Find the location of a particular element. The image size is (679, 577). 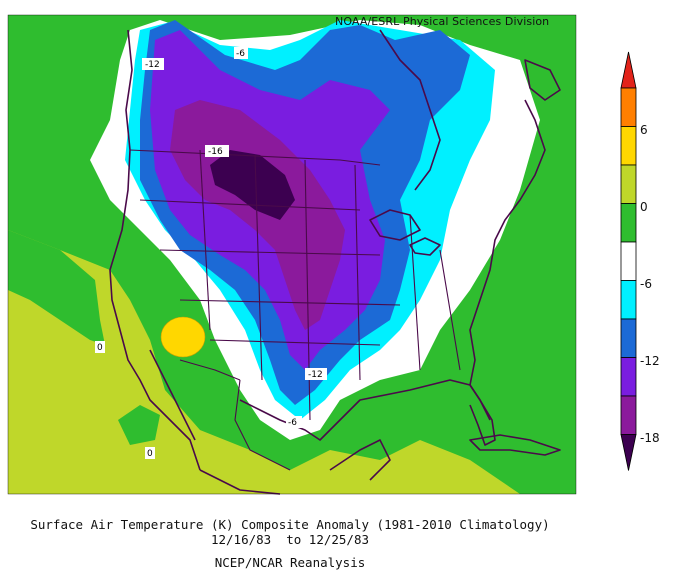

contour-label-m6-north: -6 is located at coordinates (240, 54).